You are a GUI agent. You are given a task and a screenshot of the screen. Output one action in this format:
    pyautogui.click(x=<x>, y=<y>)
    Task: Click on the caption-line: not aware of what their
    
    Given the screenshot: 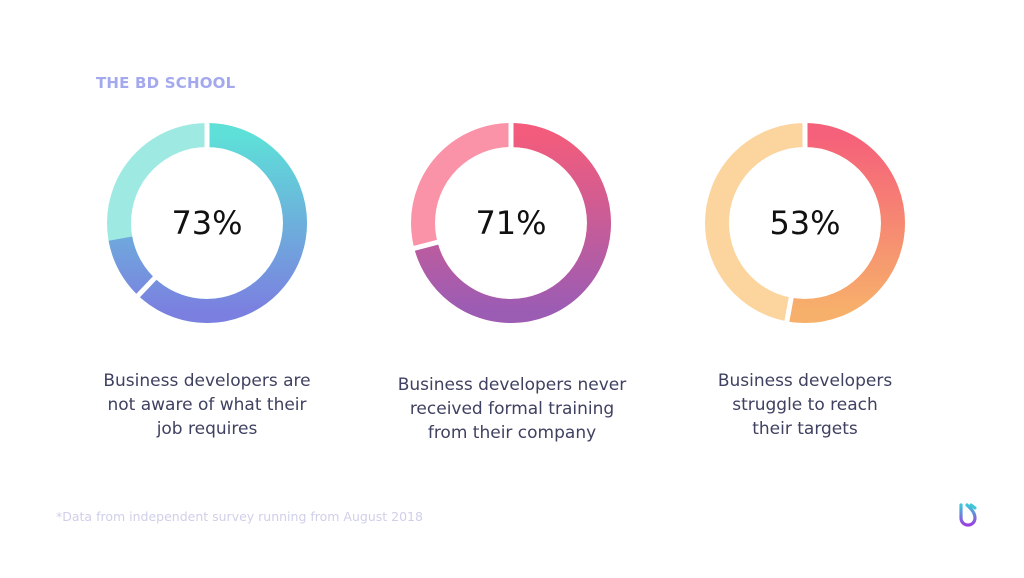 What is the action you would take?
    pyautogui.click(x=207, y=405)
    